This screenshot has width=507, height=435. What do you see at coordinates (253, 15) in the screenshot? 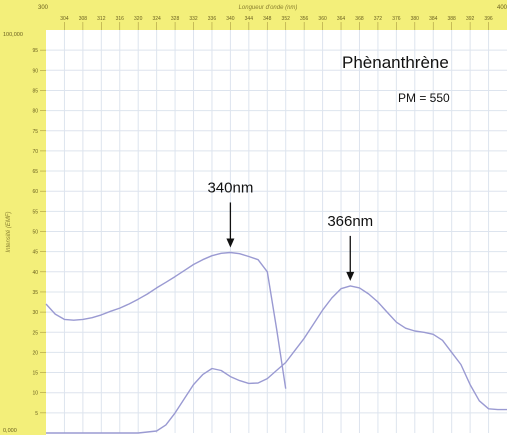
I see `top-frame` at bounding box center [253, 15].